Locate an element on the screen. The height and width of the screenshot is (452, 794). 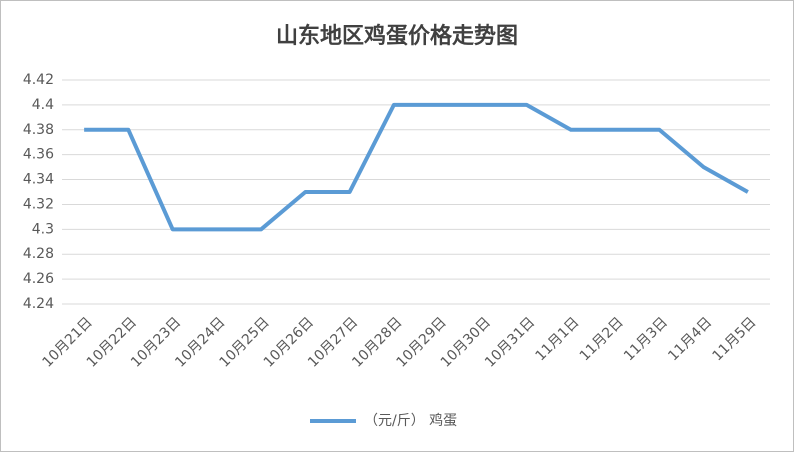
y-tick-label: 4.32 is located at coordinates (38, 204).